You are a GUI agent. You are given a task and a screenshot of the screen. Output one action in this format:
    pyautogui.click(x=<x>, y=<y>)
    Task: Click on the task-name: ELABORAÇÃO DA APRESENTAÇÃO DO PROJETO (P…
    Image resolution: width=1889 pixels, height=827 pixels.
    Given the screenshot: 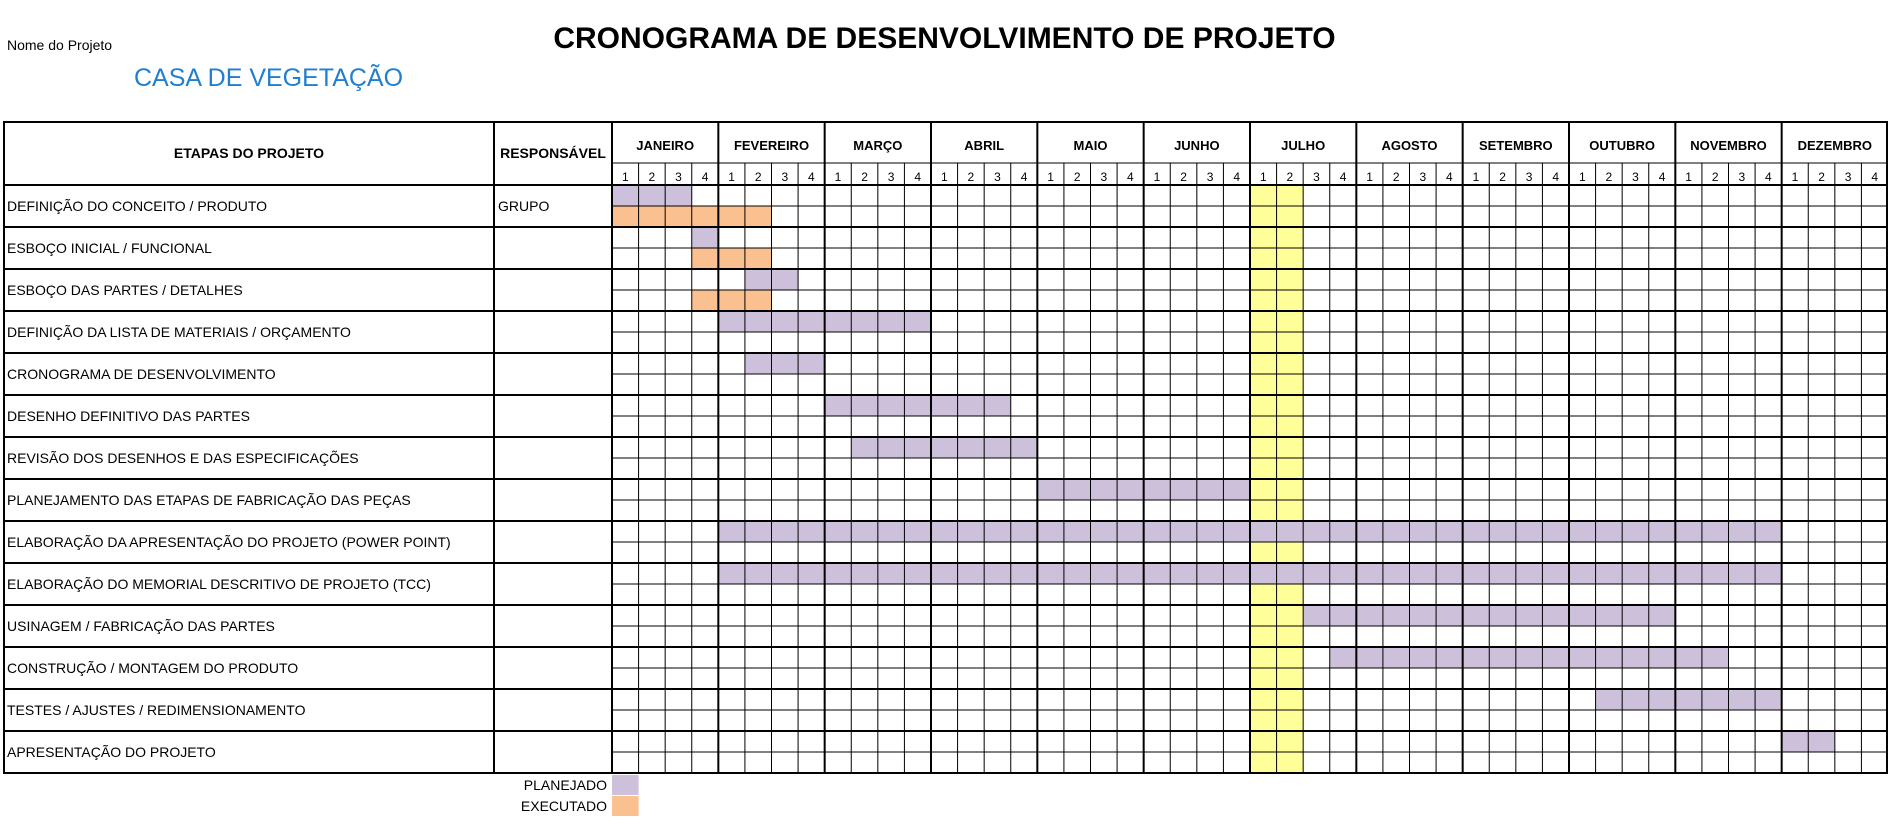 What is the action you would take?
    pyautogui.click(x=229, y=542)
    